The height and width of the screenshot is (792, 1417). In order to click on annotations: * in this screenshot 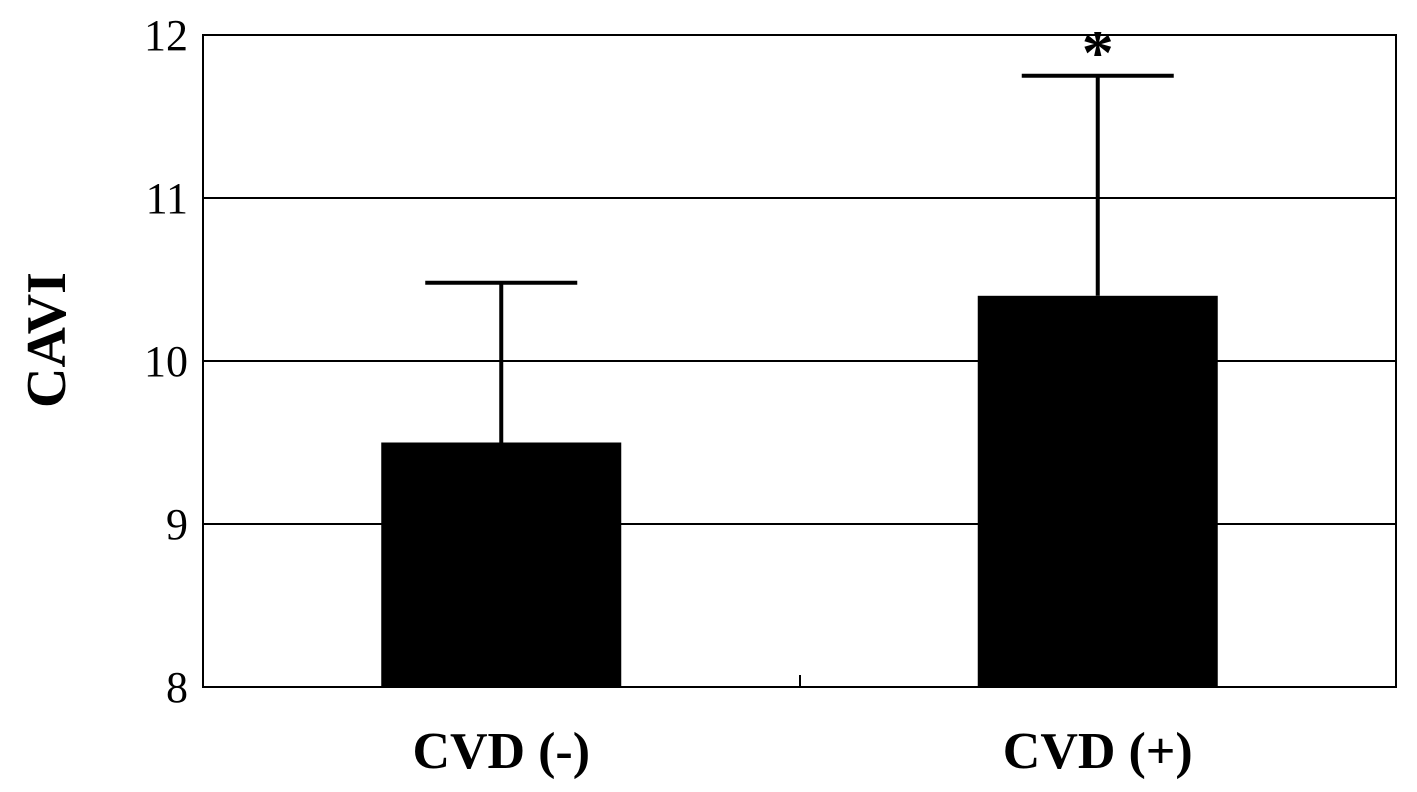, I will do `click(1098, 52)`.